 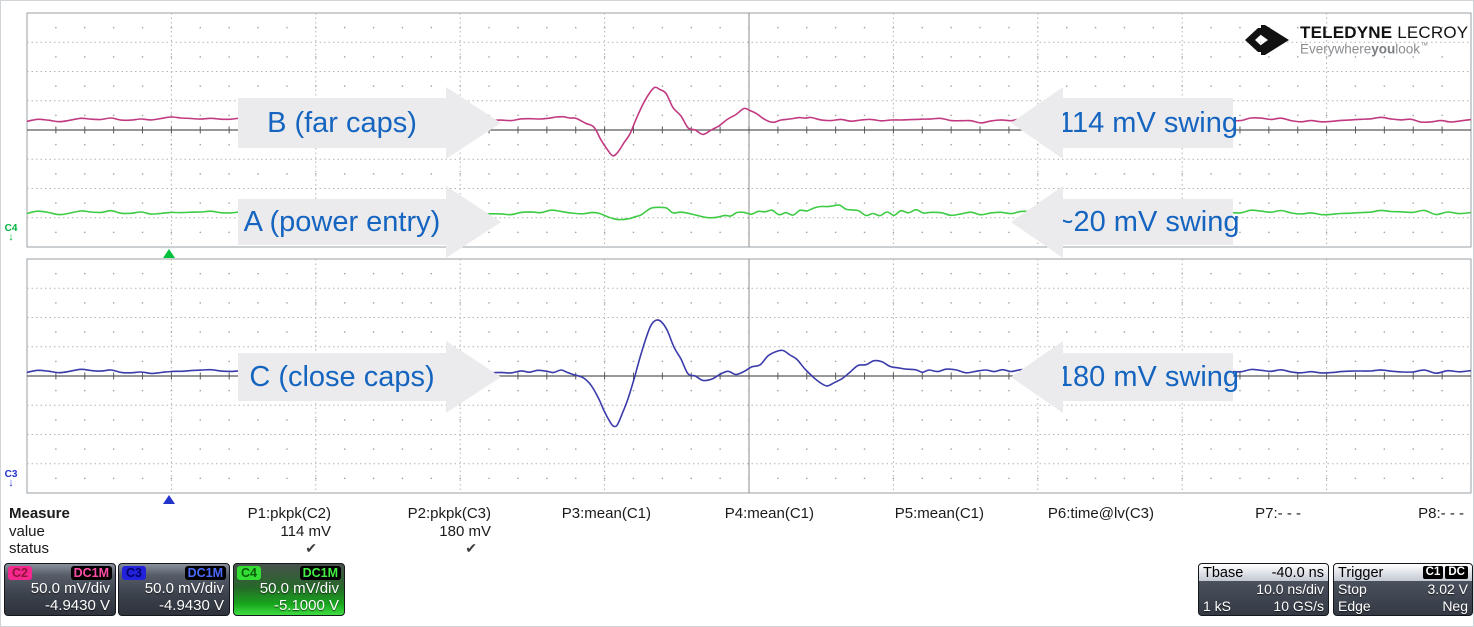 I want to click on callout-a-label: A (power entry), so click(x=342, y=221).